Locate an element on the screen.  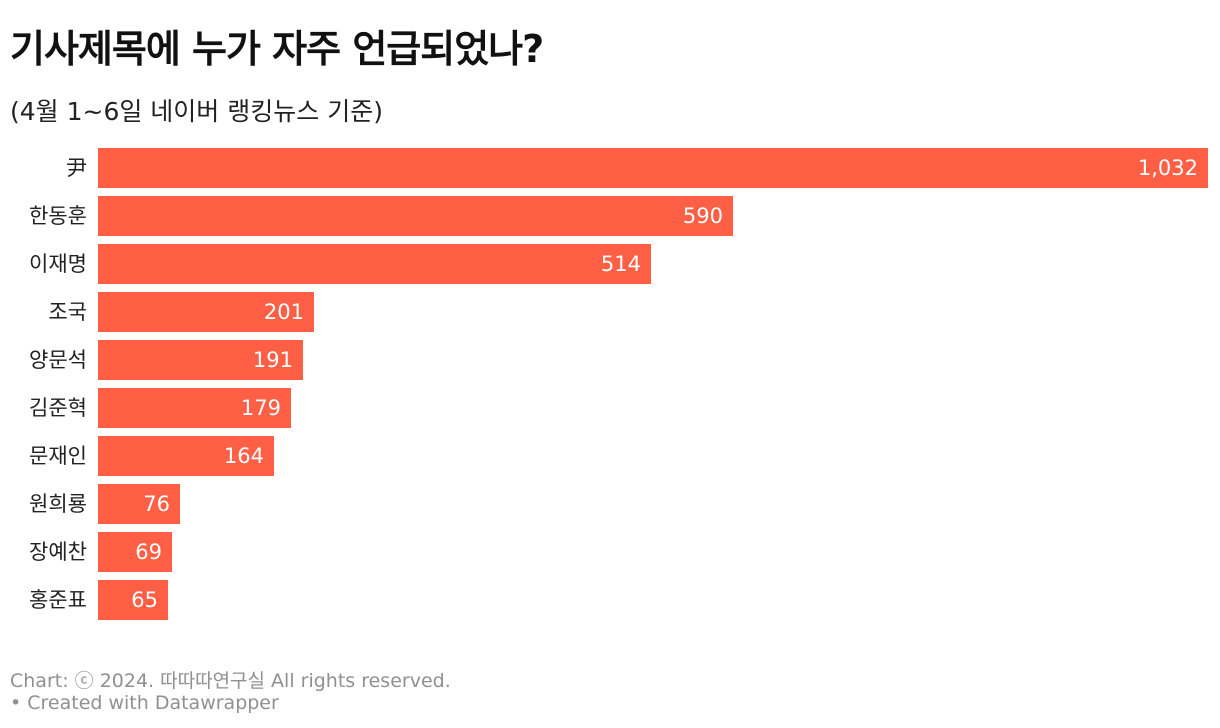
chart-title: 기사제목에 누가 자주 언급되었나? is located at coordinates (277, 49).